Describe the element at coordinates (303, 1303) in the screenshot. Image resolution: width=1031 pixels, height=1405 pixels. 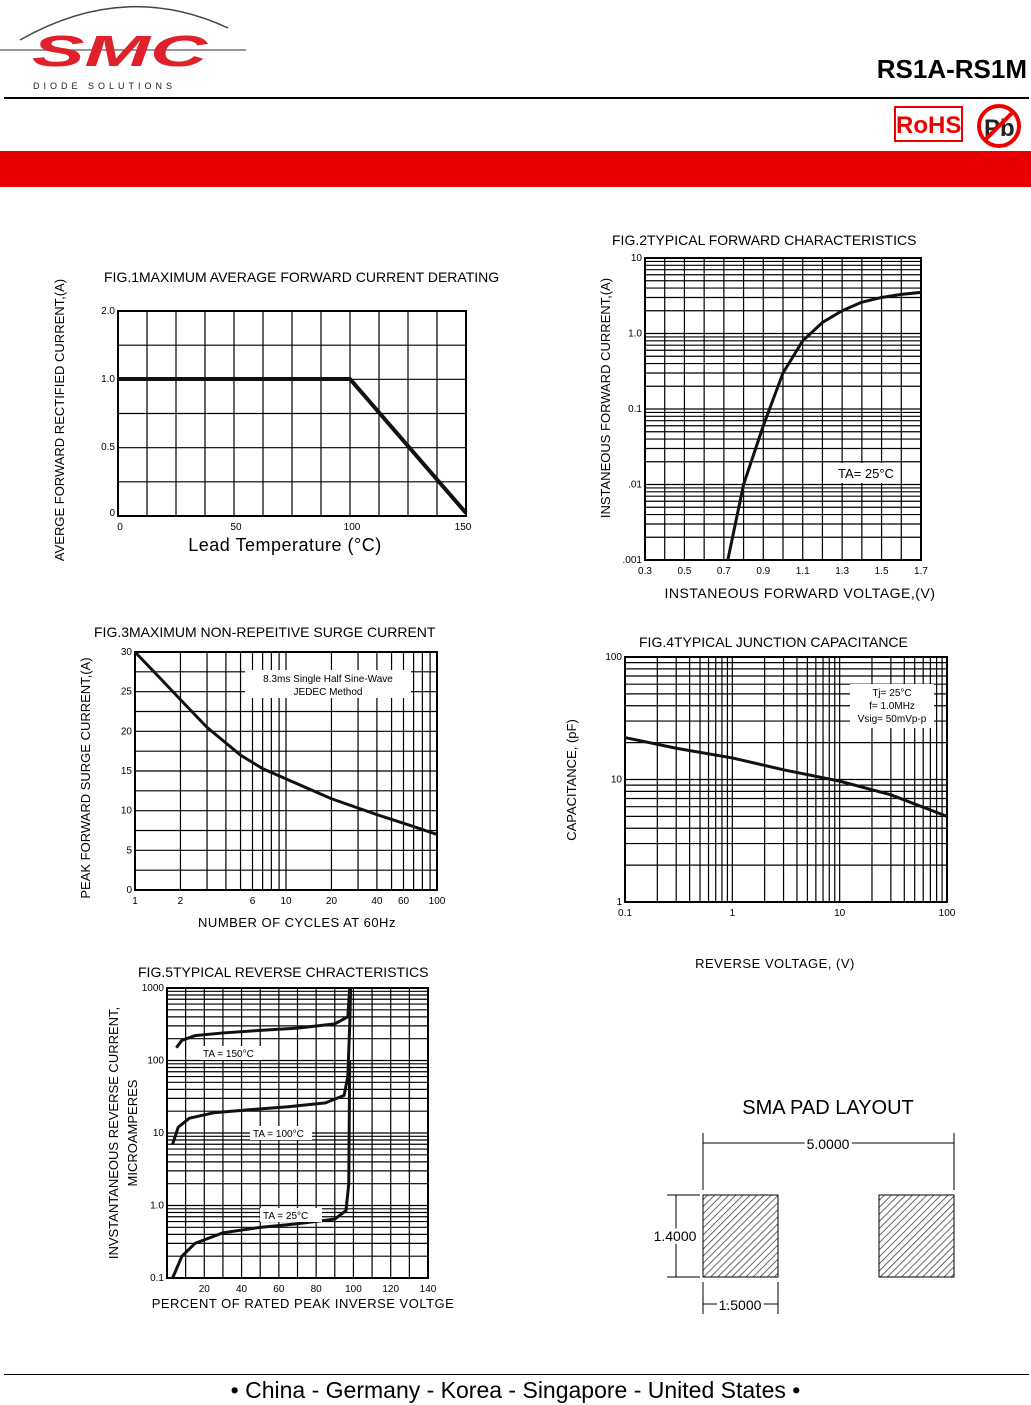
I see `x-axis-label: PERCENT OF RATED PEAK INVERSE VOLTGE` at that location.